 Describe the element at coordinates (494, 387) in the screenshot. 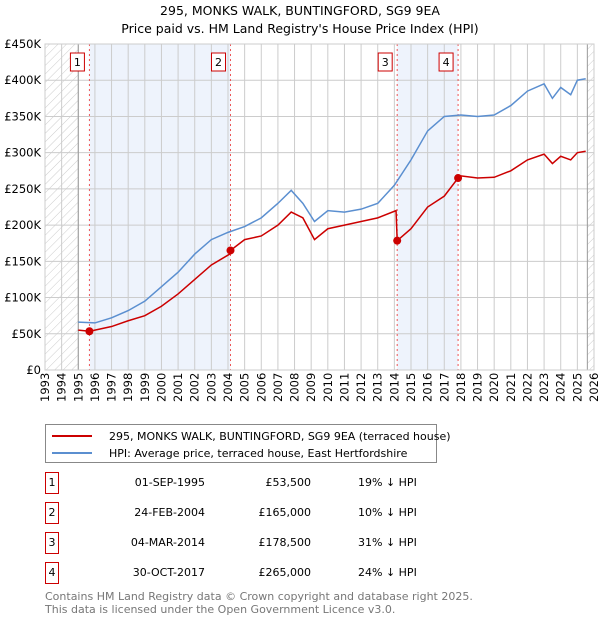

I see `x-tick-label: 2020` at that location.